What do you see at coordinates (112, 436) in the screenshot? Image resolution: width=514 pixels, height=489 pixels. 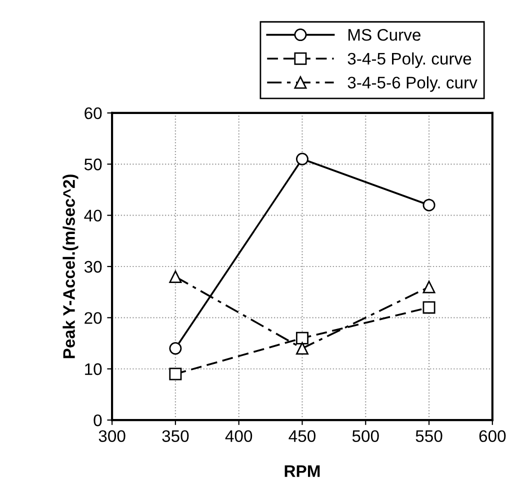 I see `x-tick-label: 300` at bounding box center [112, 436].